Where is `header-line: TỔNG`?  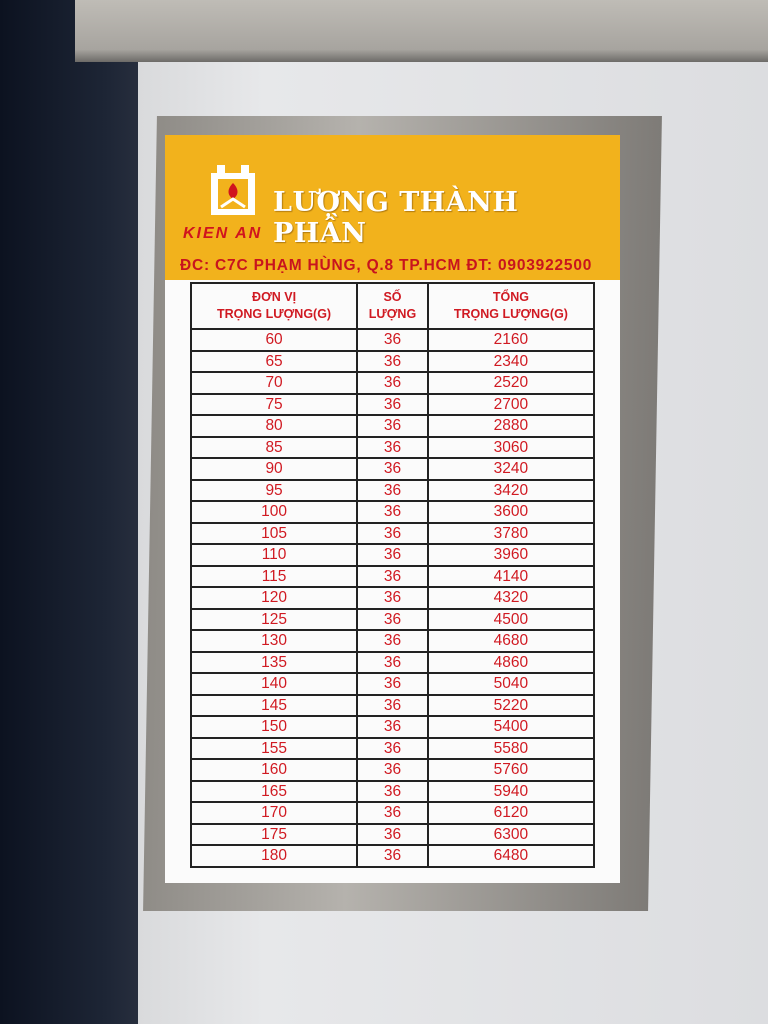 header-line: TỔNG is located at coordinates (510, 297).